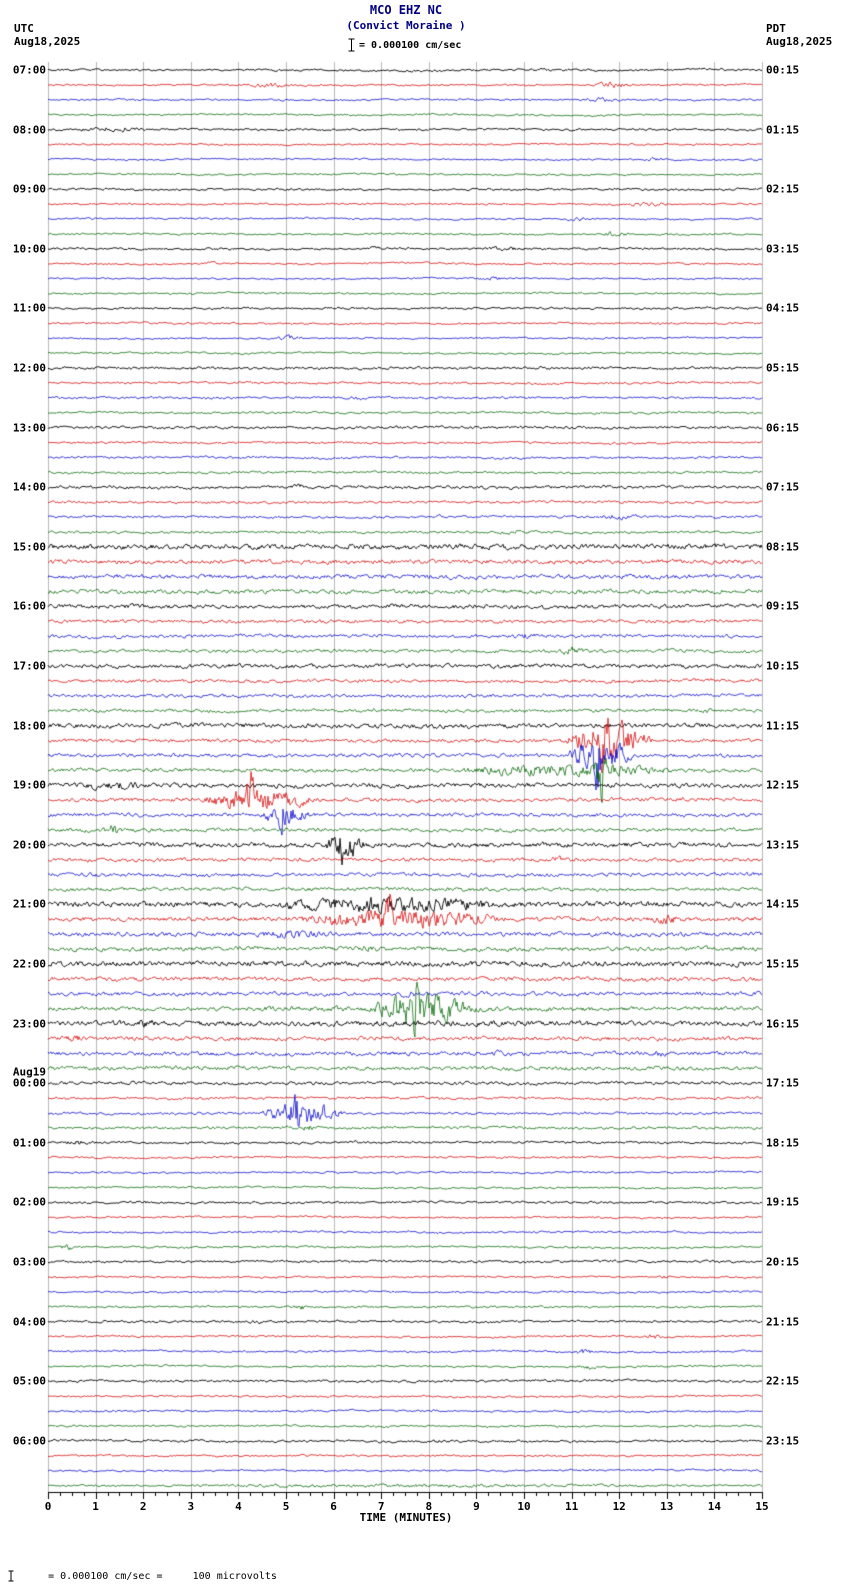 This screenshot has width=850, height=1584. I want to click on utc-time-label: 17:00, so click(29, 666).